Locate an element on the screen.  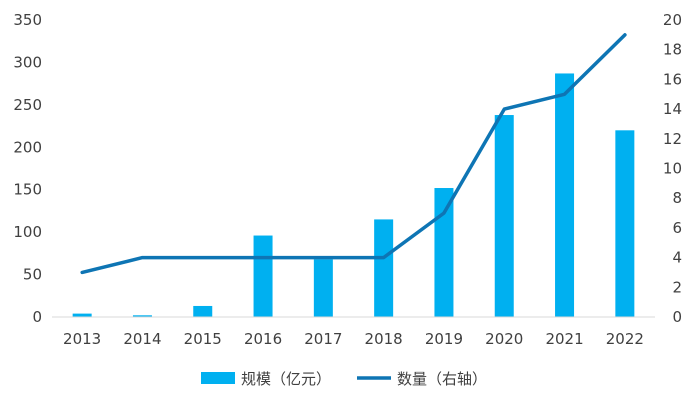
bar-2022 is located at coordinates (625, 223).